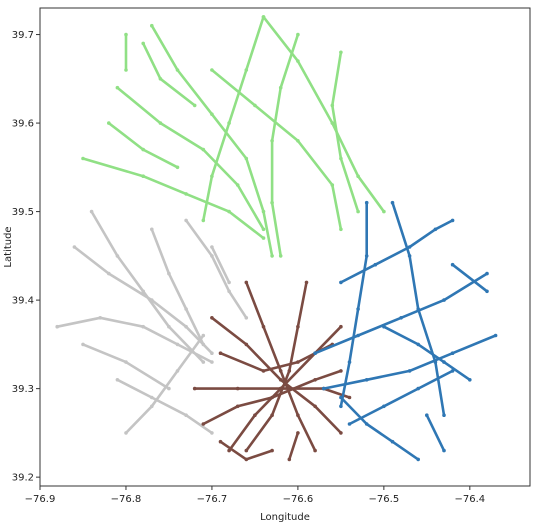 The height and width of the screenshot is (526, 550). Describe the element at coordinates (469, 499) in the screenshot. I see `x-tick-label: −76.4` at that location.